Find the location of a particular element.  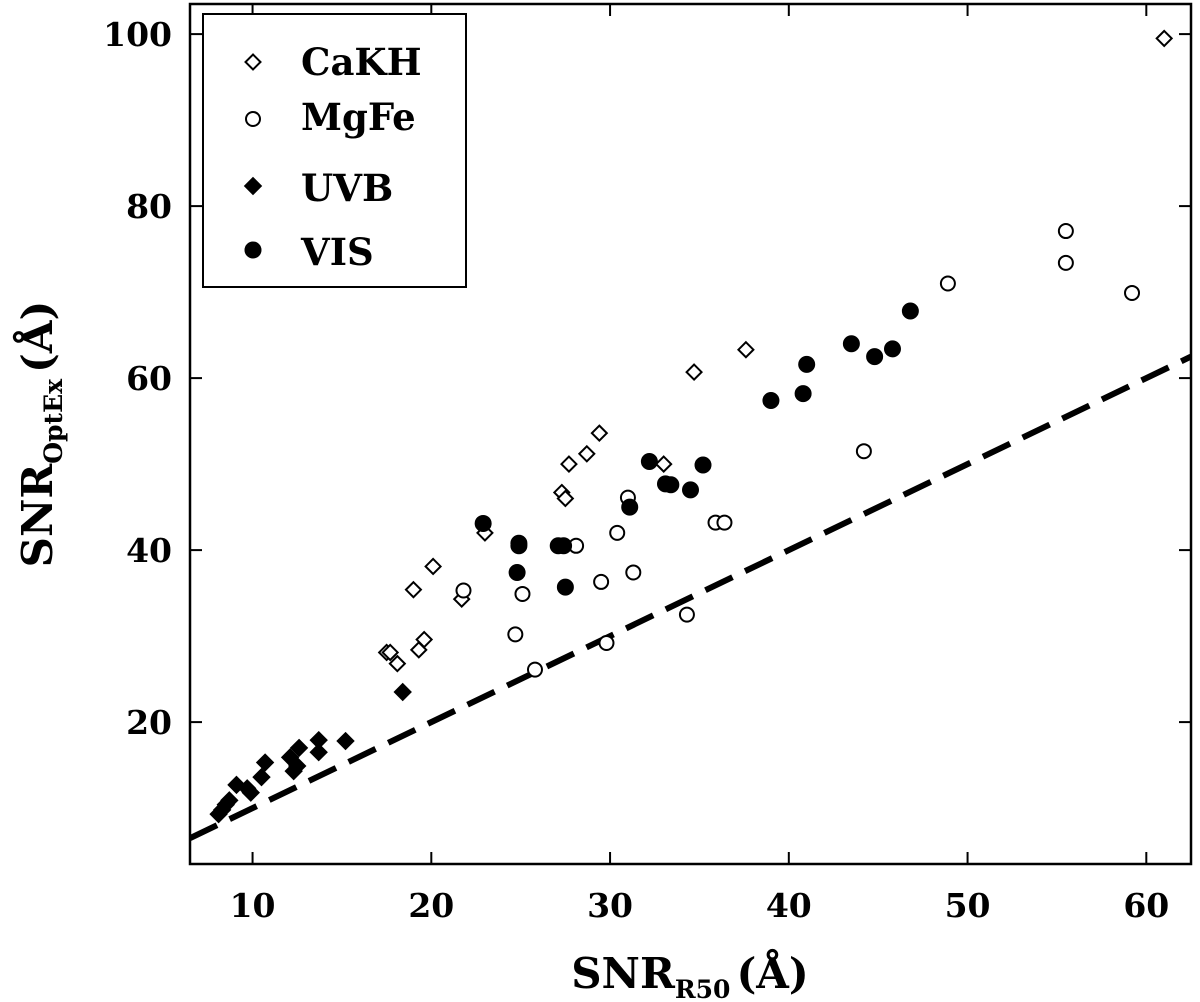

y-tick-label: 20 is located at coordinates (149, 722).